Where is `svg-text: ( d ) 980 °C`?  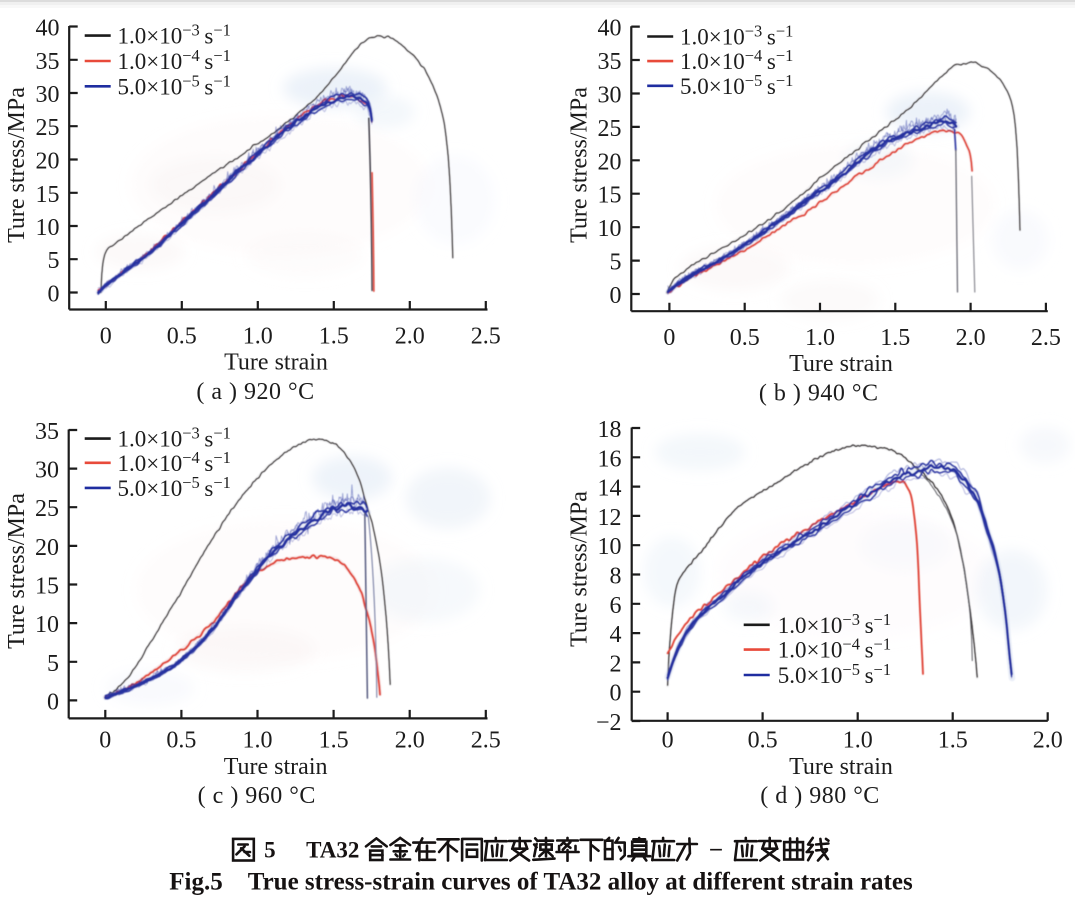 svg-text: ( d ) 980 °C is located at coordinates (820, 796).